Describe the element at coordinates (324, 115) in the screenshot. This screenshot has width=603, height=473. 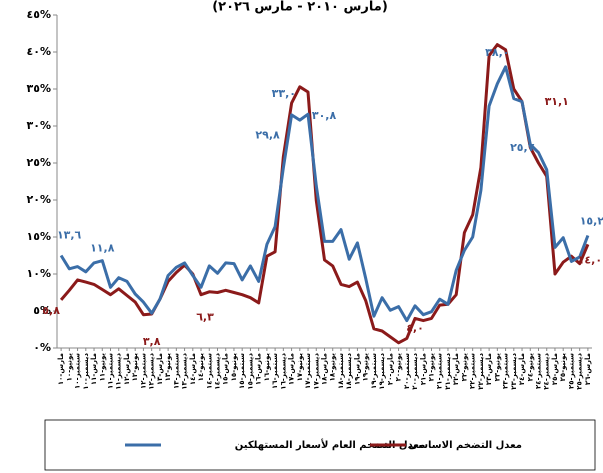
I see `data-label: ٣٠,٨` at that location.